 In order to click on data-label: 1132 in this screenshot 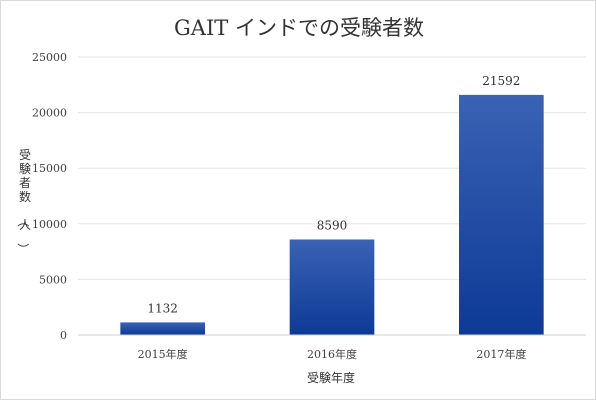, I will do `click(162, 308)`.